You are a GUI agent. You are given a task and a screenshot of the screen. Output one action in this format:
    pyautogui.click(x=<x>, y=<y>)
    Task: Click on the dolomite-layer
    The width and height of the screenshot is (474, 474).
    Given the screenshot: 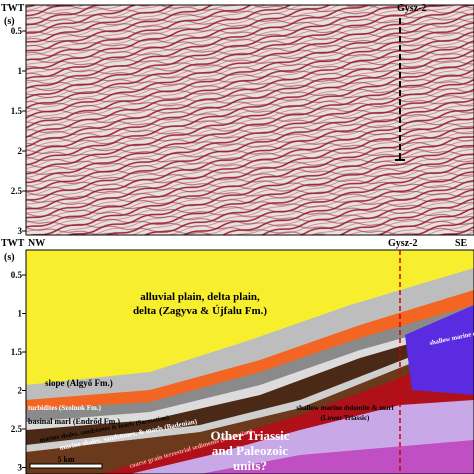 What is the action you would take?
    pyautogui.click(x=439, y=350)
    